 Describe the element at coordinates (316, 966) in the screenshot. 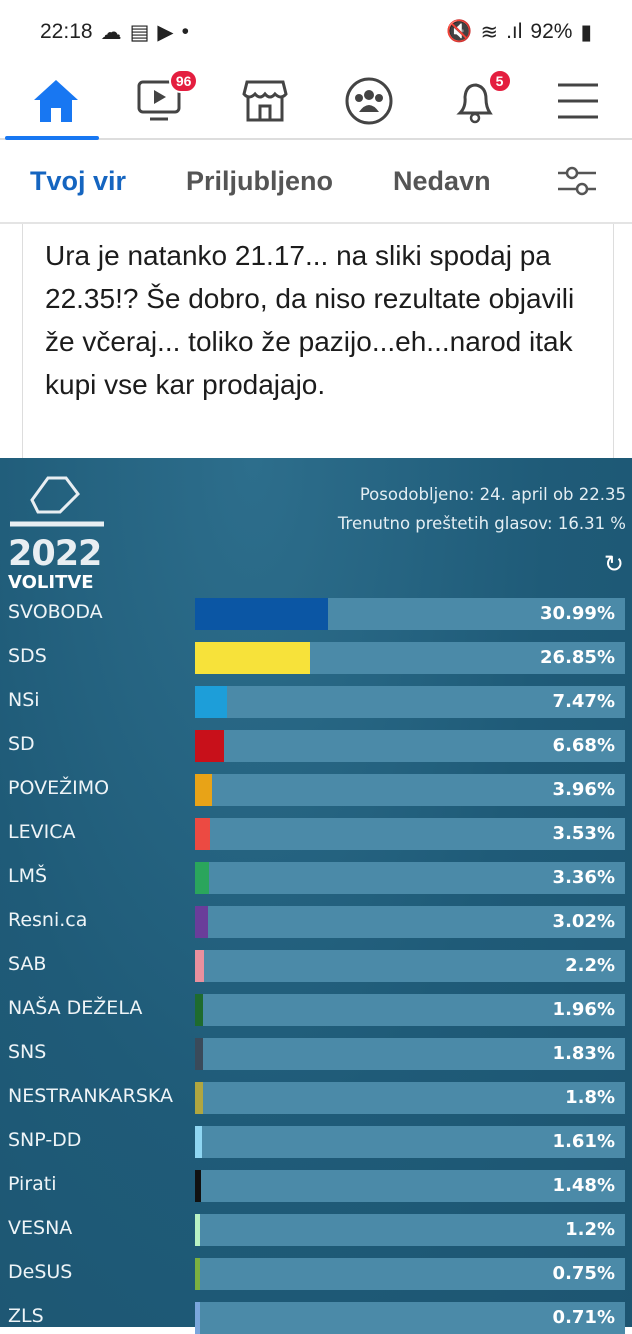

I see `party-row: SAB 2.2%` at that location.